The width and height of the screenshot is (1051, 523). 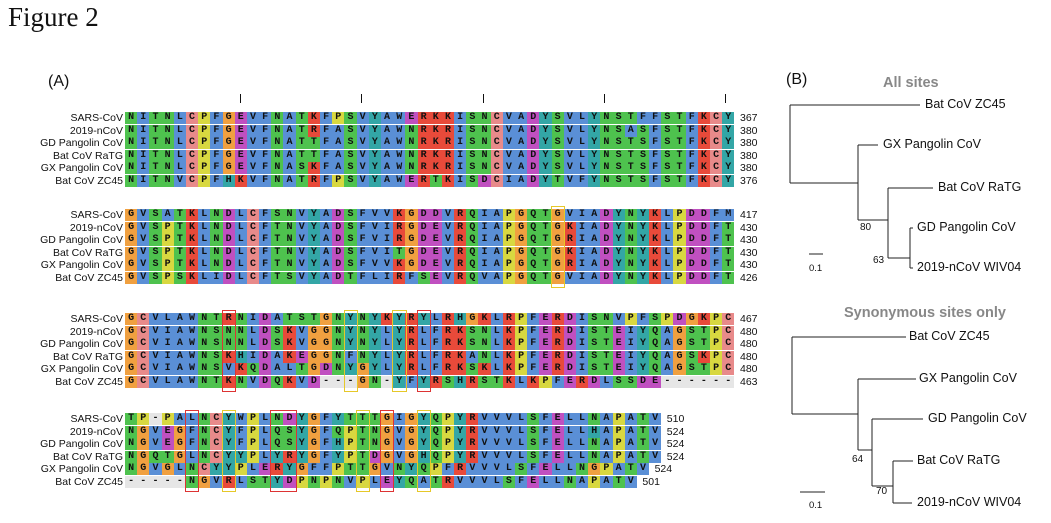 What do you see at coordinates (167, 331) in the screenshot?
I see `residue: I` at bounding box center [167, 331].